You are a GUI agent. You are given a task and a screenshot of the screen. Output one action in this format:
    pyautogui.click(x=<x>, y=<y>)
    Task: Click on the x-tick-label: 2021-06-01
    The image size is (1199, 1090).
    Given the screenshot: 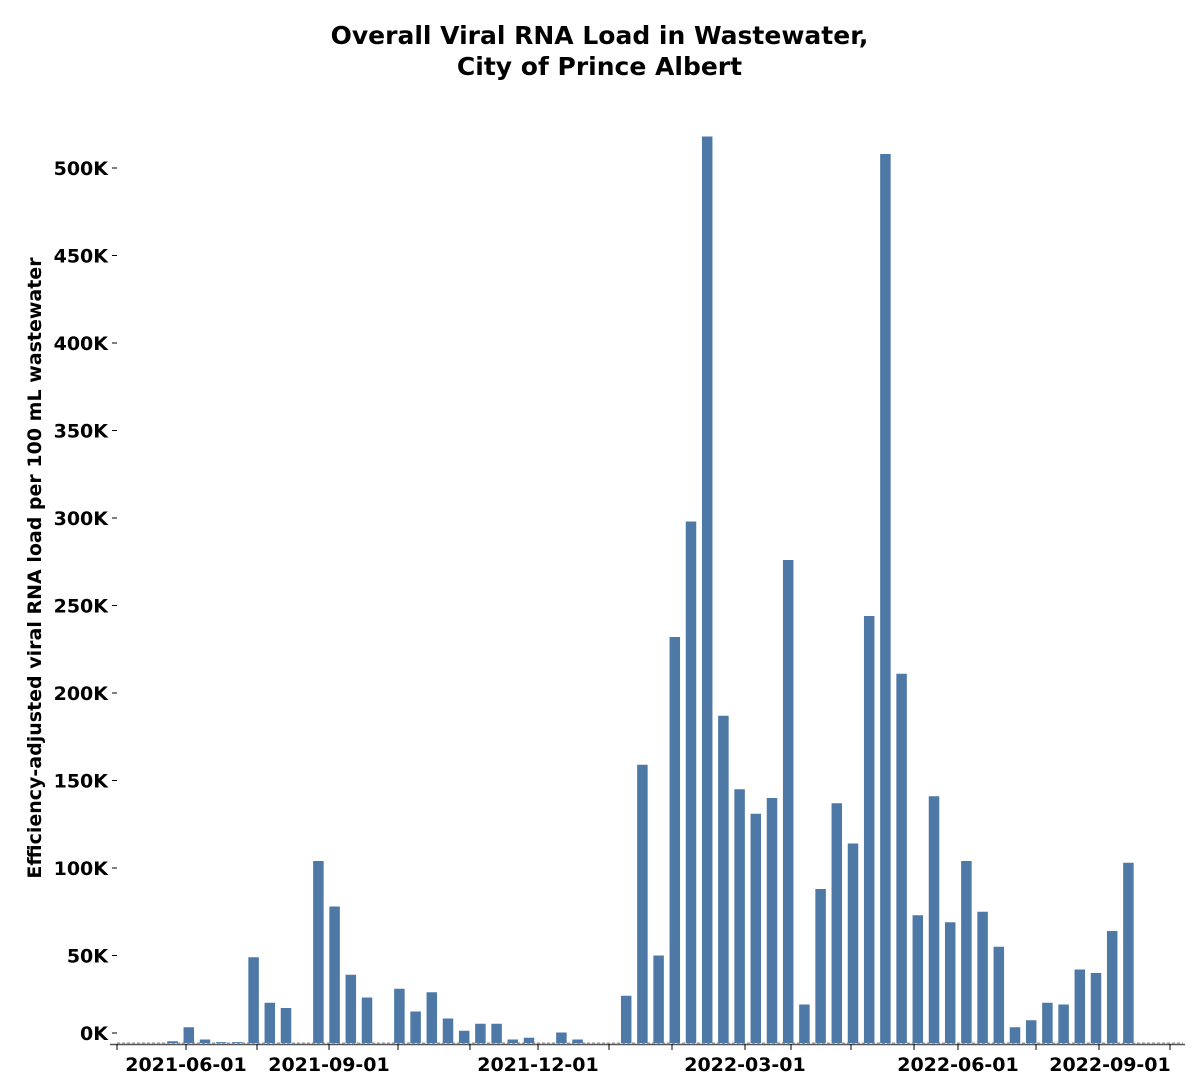 What is the action you would take?
    pyautogui.click(x=186, y=1065)
    